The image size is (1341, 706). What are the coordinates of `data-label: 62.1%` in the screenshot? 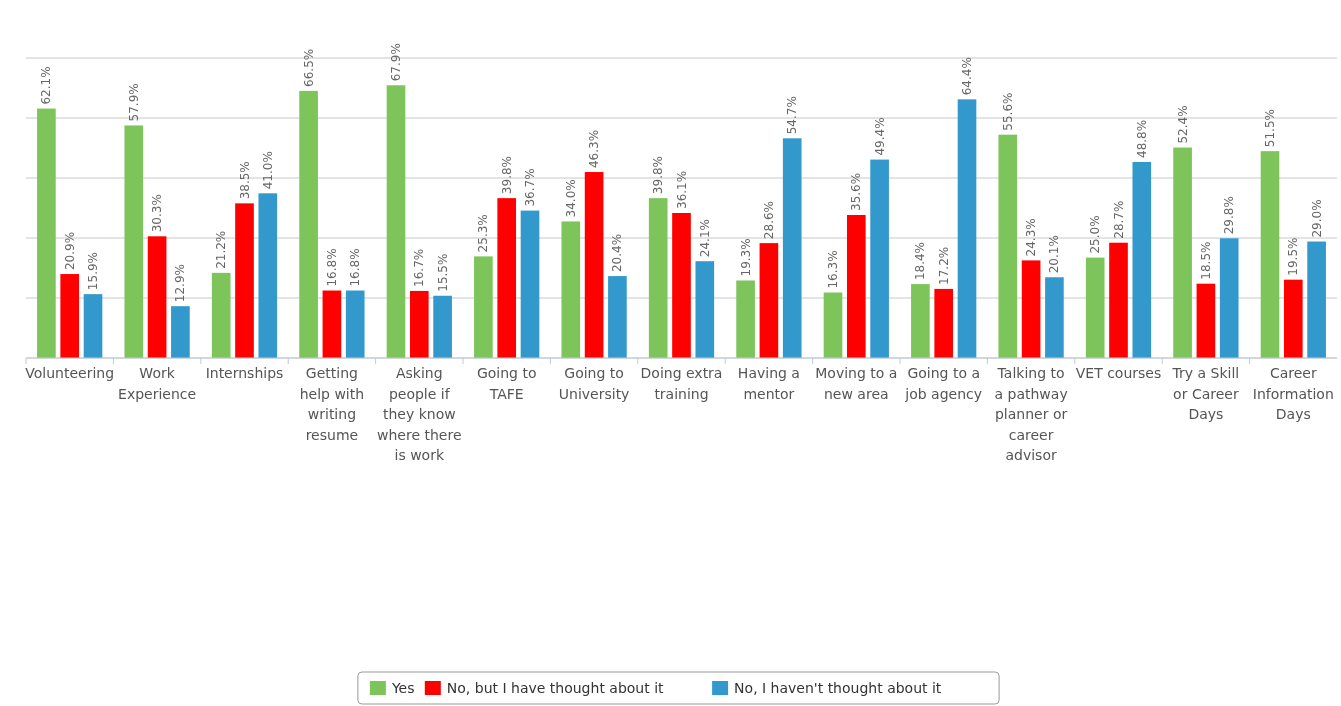 It's located at (46, 85).